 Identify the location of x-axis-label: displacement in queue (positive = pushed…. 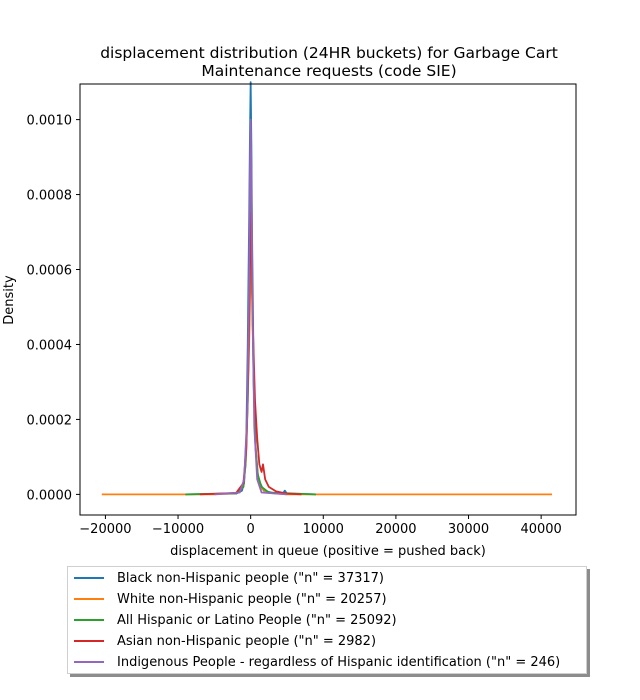
(328, 551).